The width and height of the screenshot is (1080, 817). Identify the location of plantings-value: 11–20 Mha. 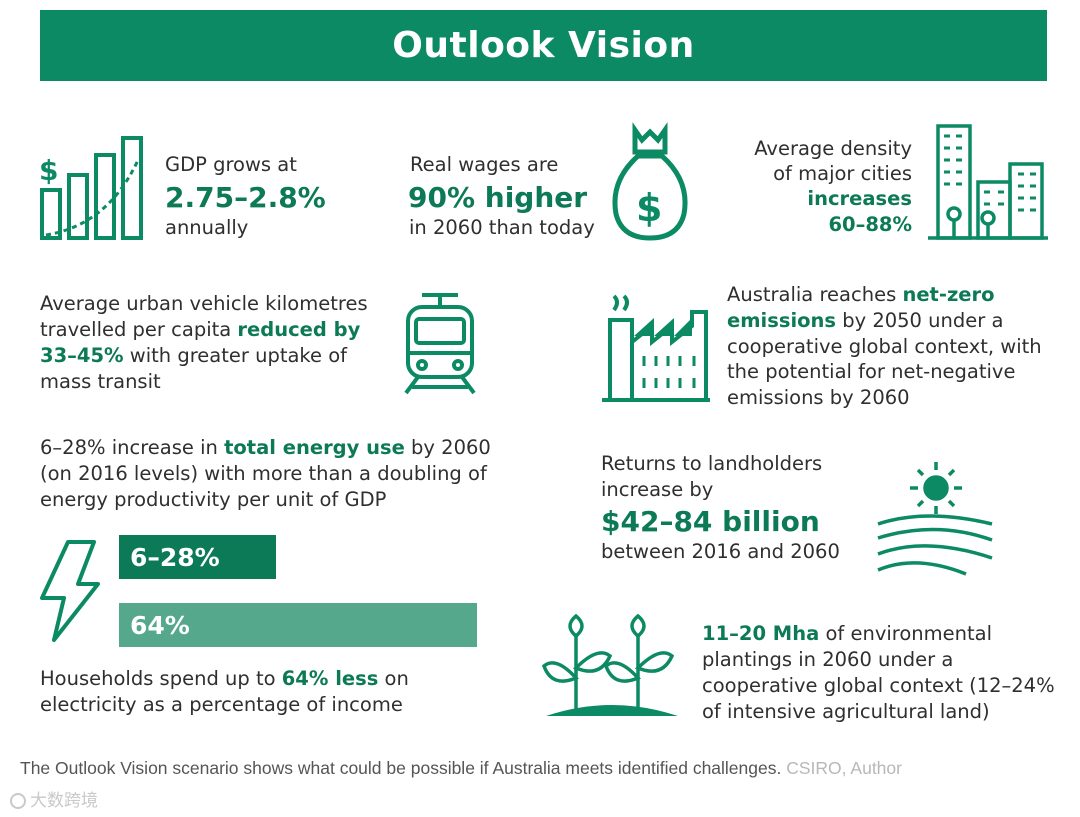
(761, 633).